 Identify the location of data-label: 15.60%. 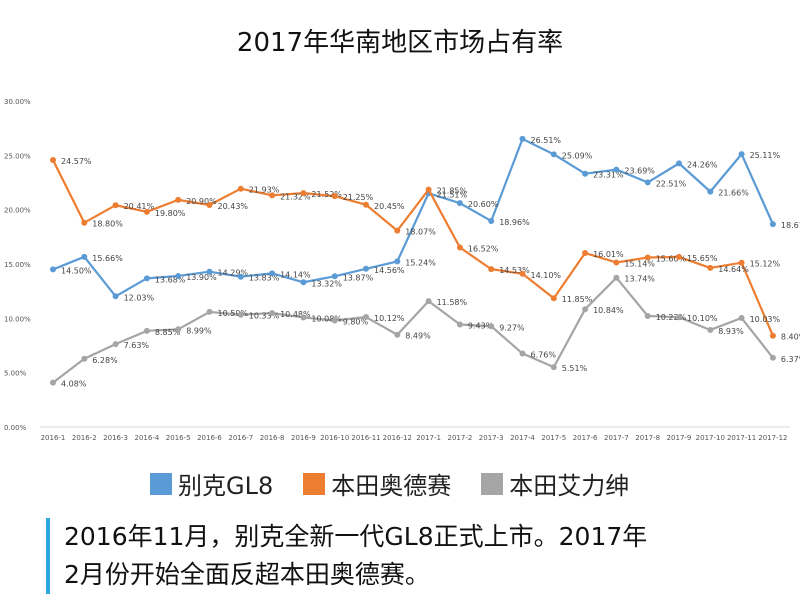
(671, 258).